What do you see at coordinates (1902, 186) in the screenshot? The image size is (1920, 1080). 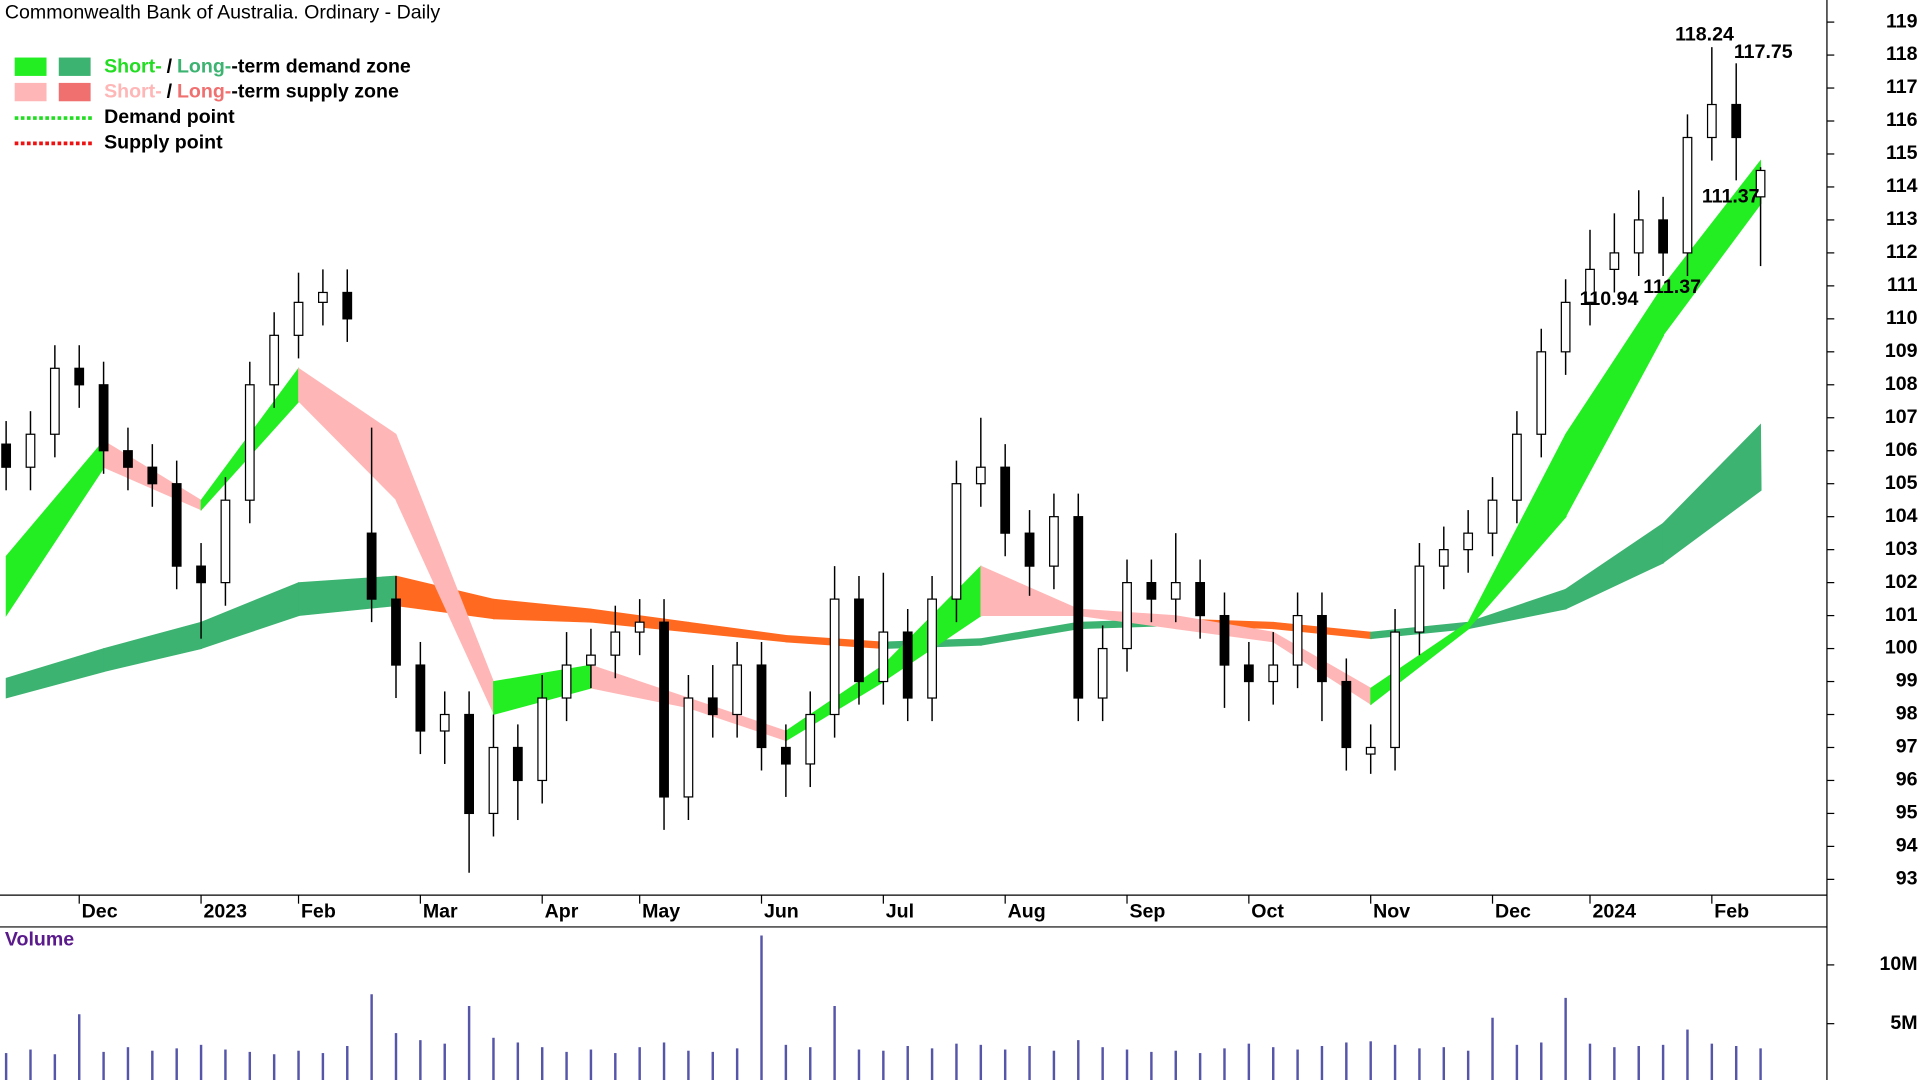 I see `y-tick-label: 114` at bounding box center [1902, 186].